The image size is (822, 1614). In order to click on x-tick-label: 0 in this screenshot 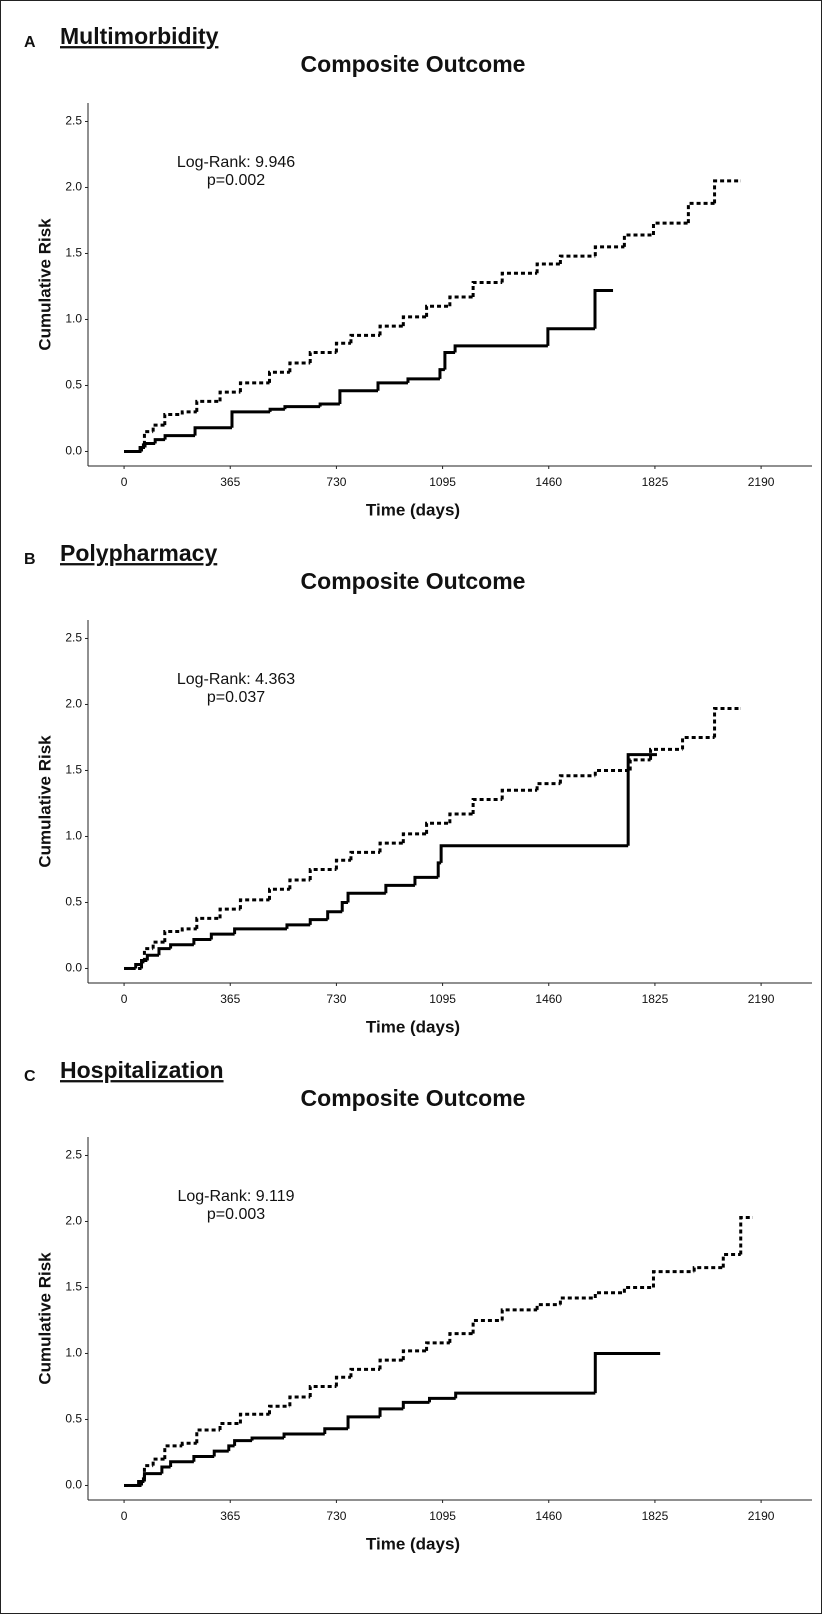, I will do `click(124, 482)`.